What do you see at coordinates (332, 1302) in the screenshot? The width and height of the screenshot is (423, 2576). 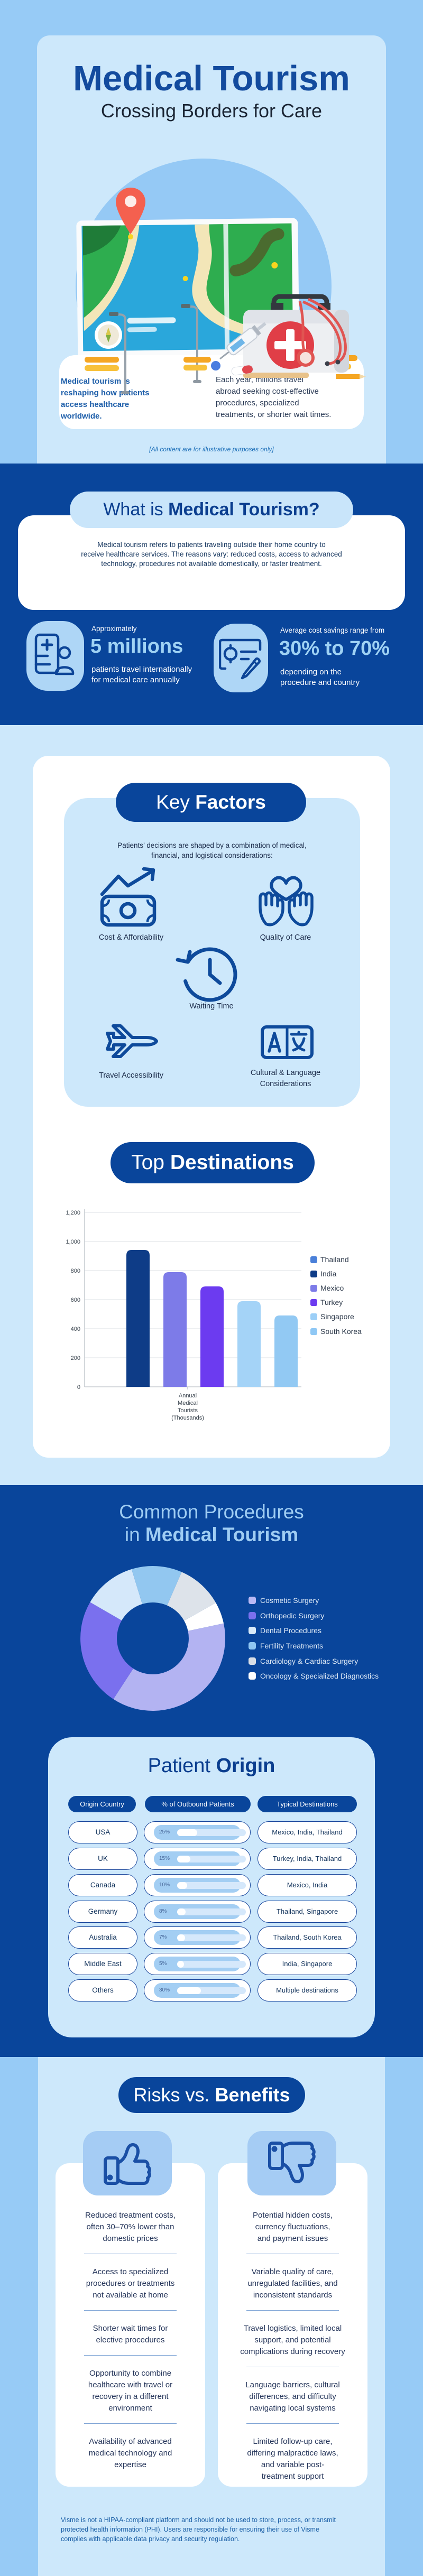 I see `svg-text: Turkey` at bounding box center [332, 1302].